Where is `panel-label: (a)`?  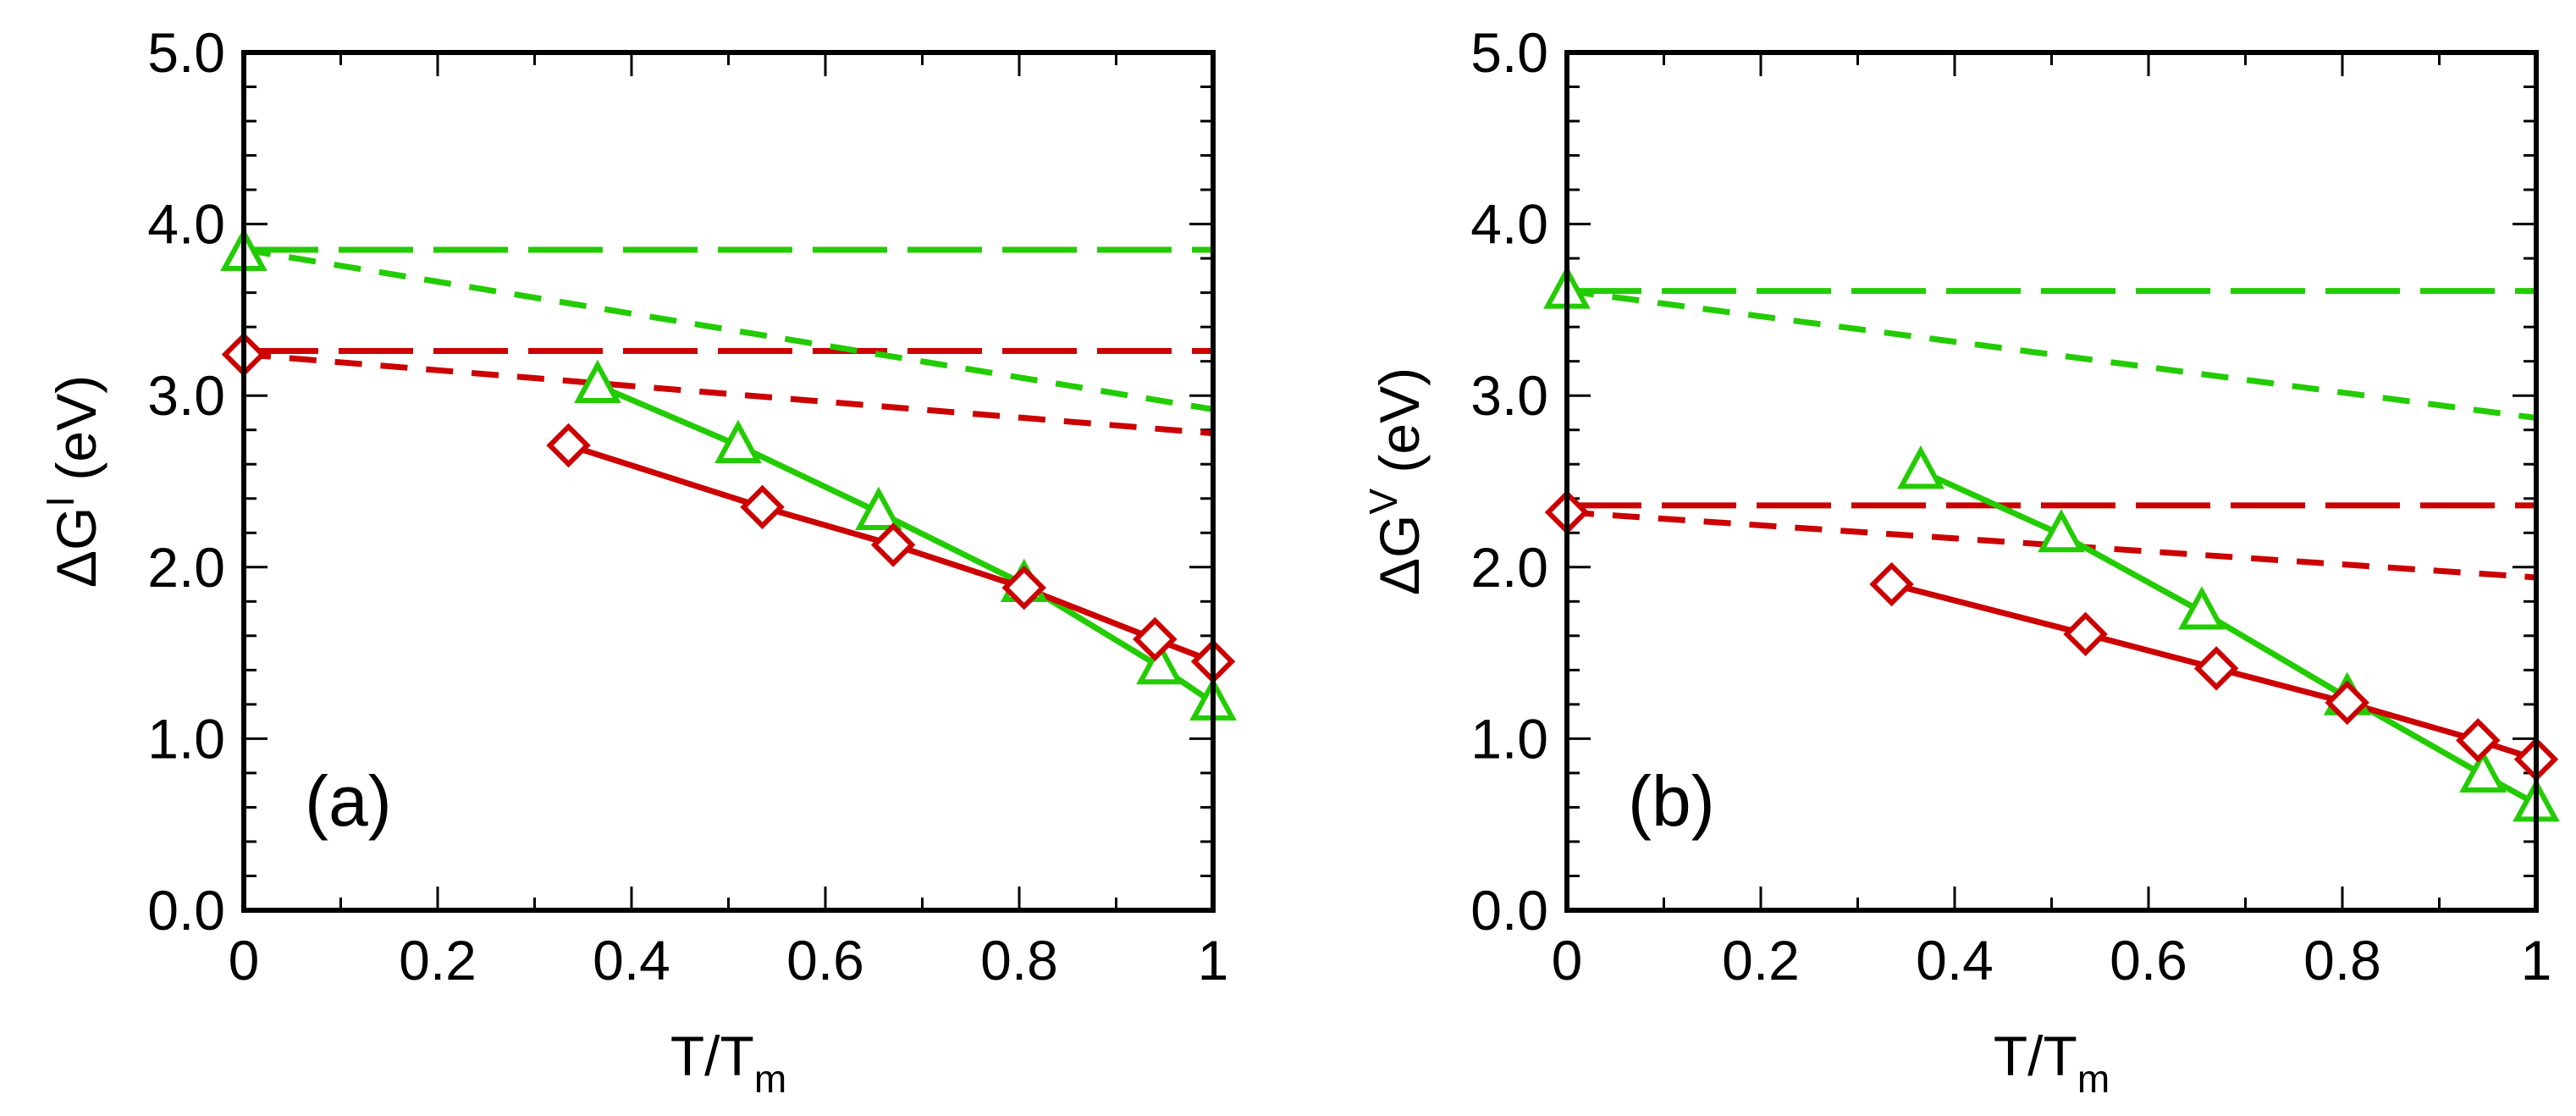
panel-label: (a) is located at coordinates (349, 801).